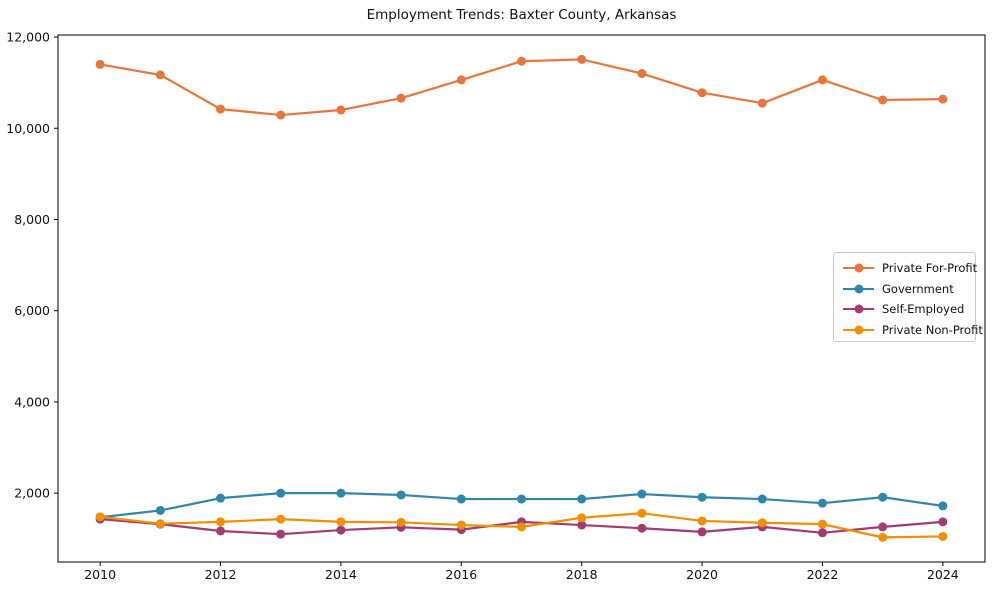  Describe the element at coordinates (932, 329) in the screenshot. I see `legend-item-label: Private Non-Profit` at that location.